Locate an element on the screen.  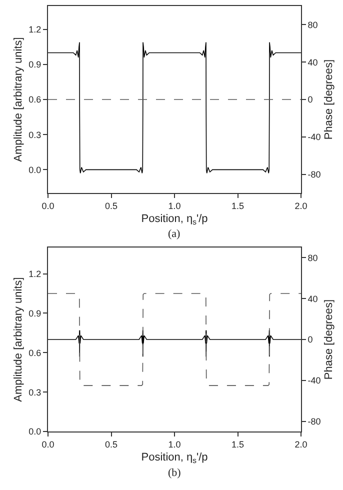
text: (a) is located at coordinates (174, 234).